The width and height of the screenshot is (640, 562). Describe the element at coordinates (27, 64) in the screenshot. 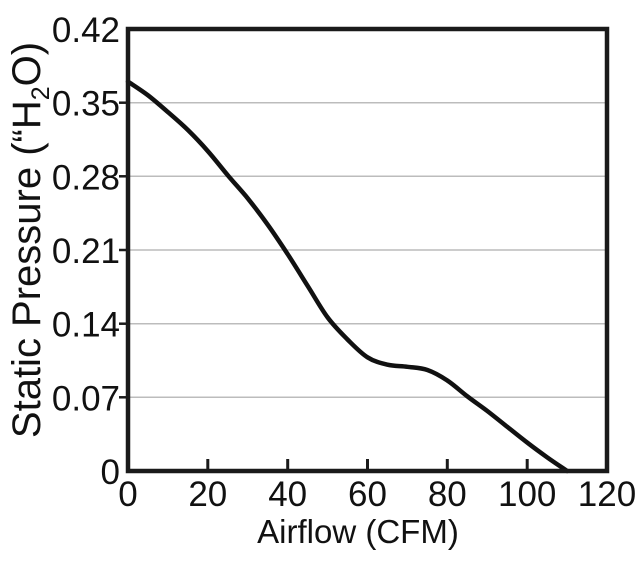

I see `y-axis-label-end: O)` at that location.